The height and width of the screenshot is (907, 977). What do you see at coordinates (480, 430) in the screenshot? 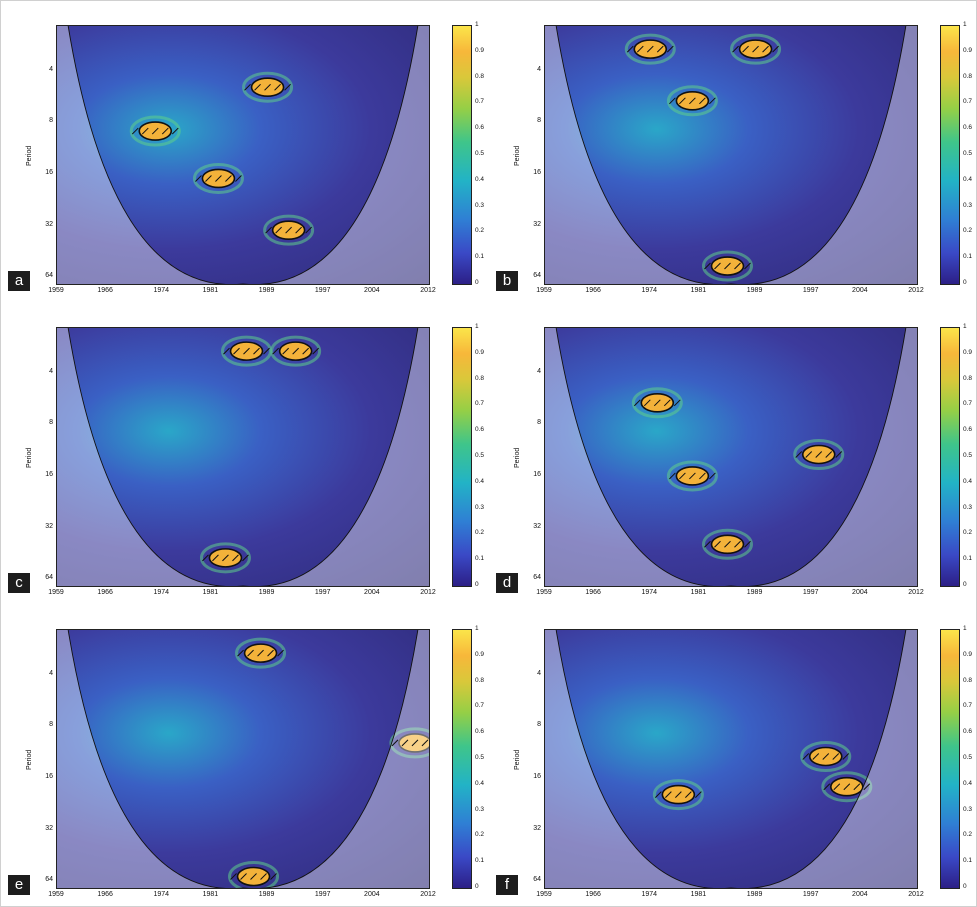
I see `colorbar-tick-label: 0.6` at bounding box center [480, 430].